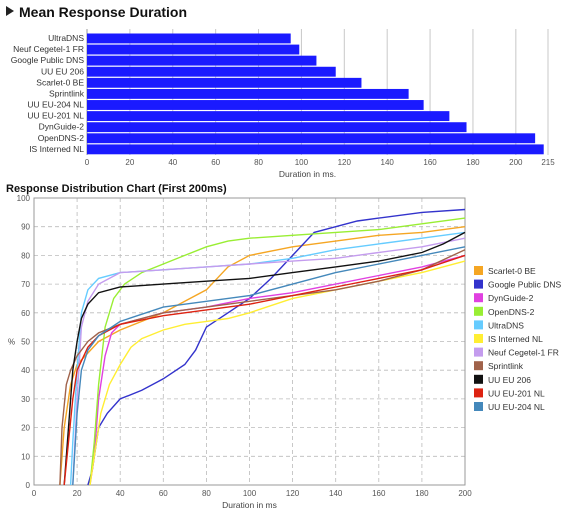  I want to click on line-y-tick-label: 100, so click(24, 198).